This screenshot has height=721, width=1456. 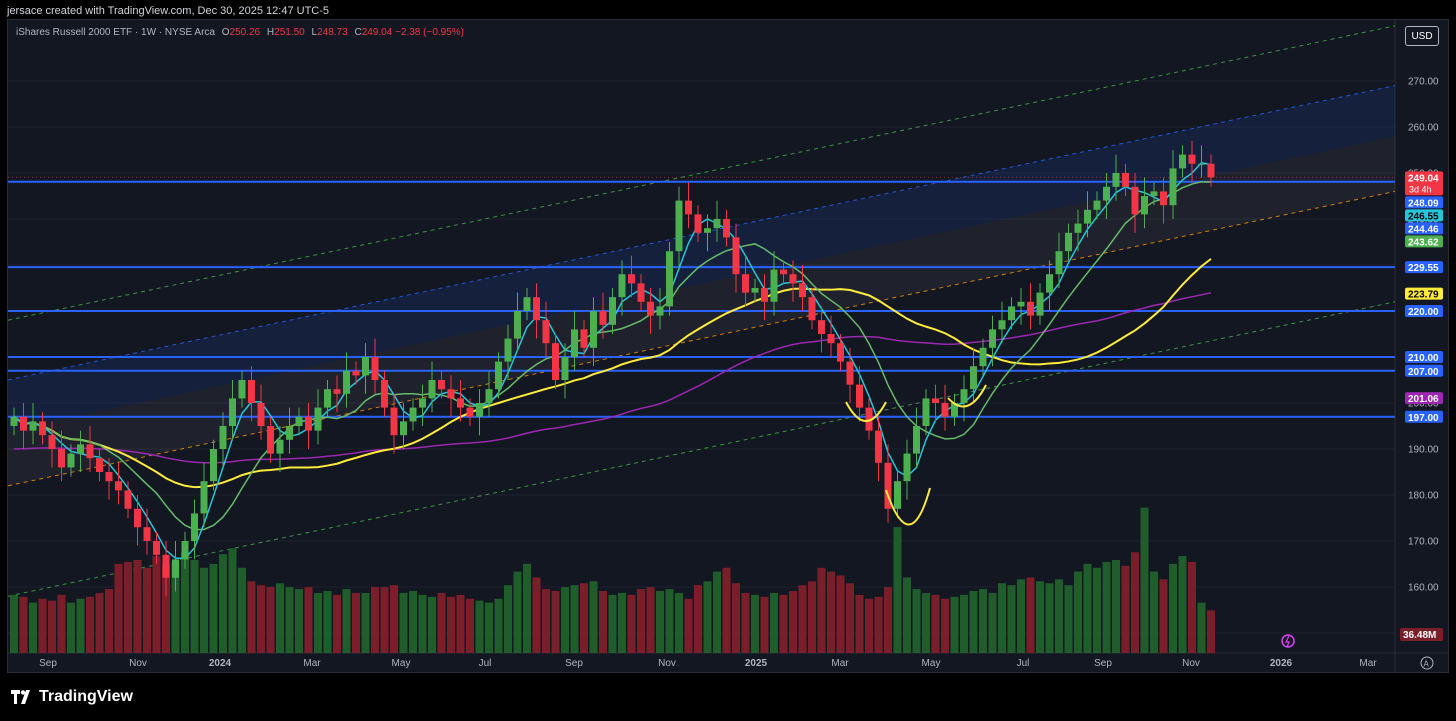 I want to click on open-value: 250.26, so click(x=245, y=32).